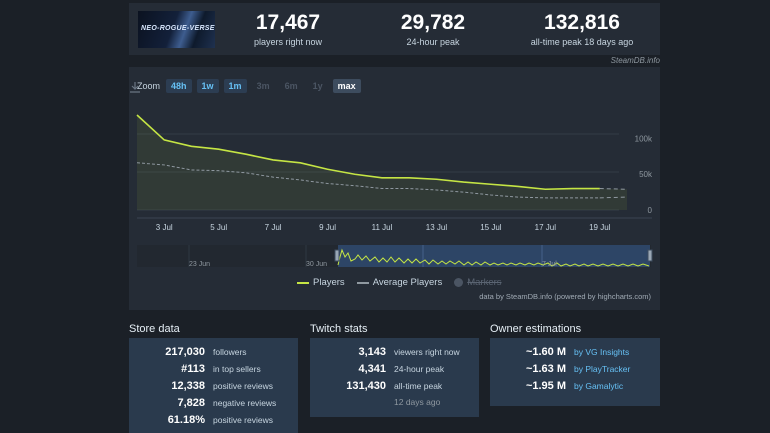  What do you see at coordinates (193, 369) in the screenshot?
I see `store-value: #113` at bounding box center [193, 369].